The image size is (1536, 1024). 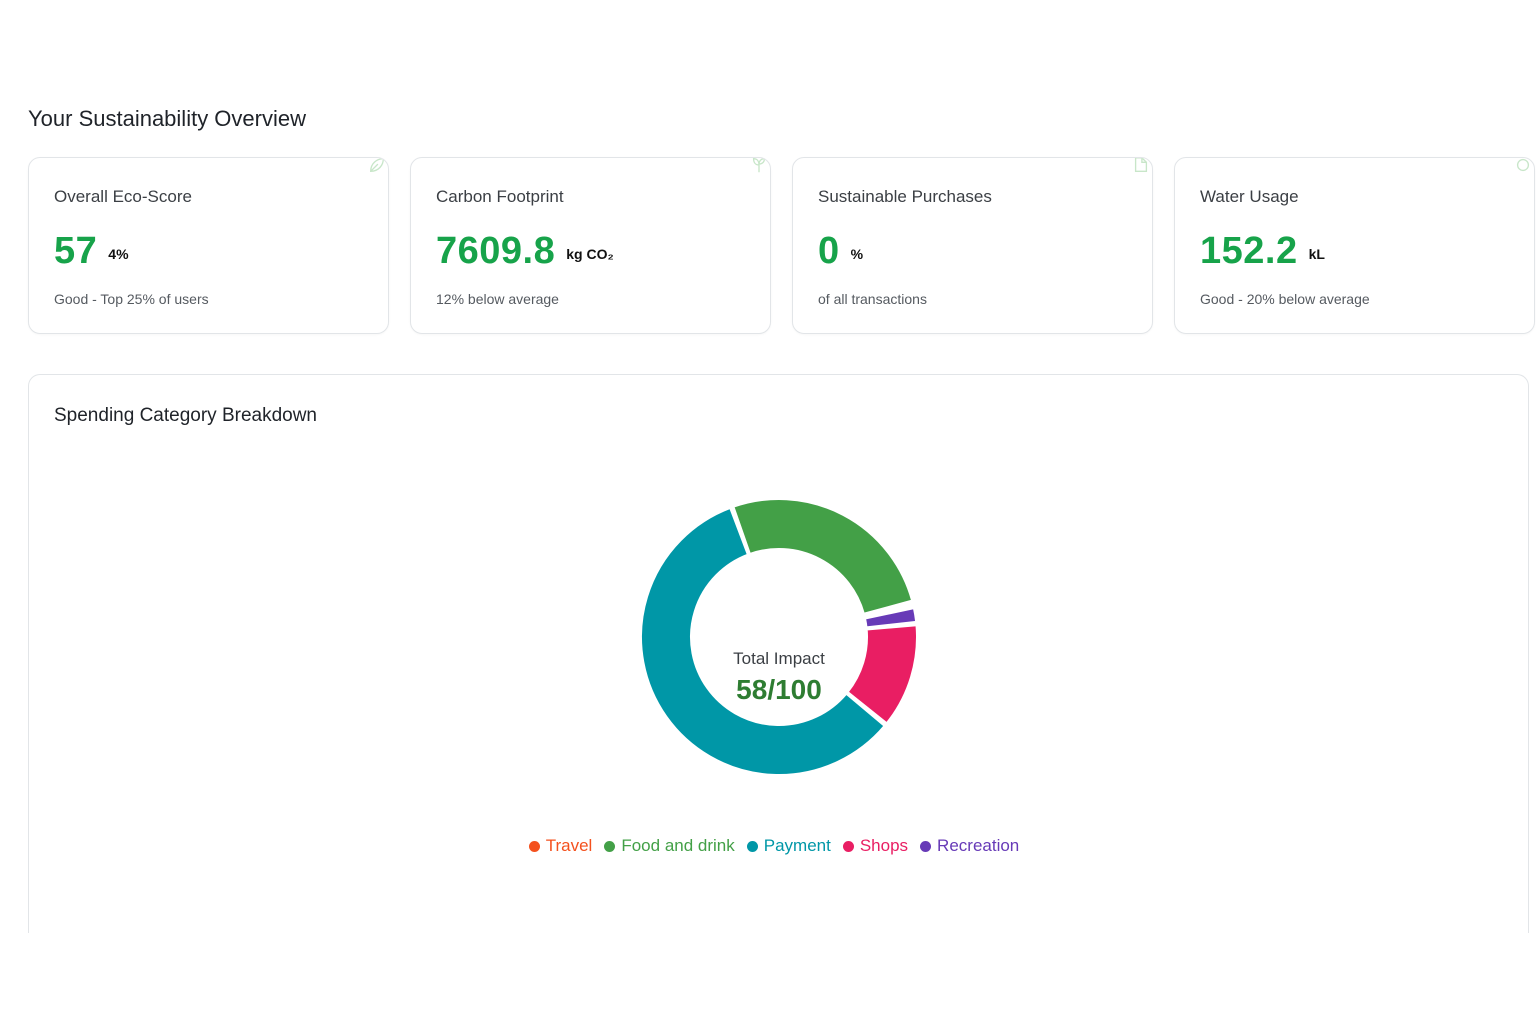 I want to click on legend-item-payment: Payment, so click(x=788, y=846).